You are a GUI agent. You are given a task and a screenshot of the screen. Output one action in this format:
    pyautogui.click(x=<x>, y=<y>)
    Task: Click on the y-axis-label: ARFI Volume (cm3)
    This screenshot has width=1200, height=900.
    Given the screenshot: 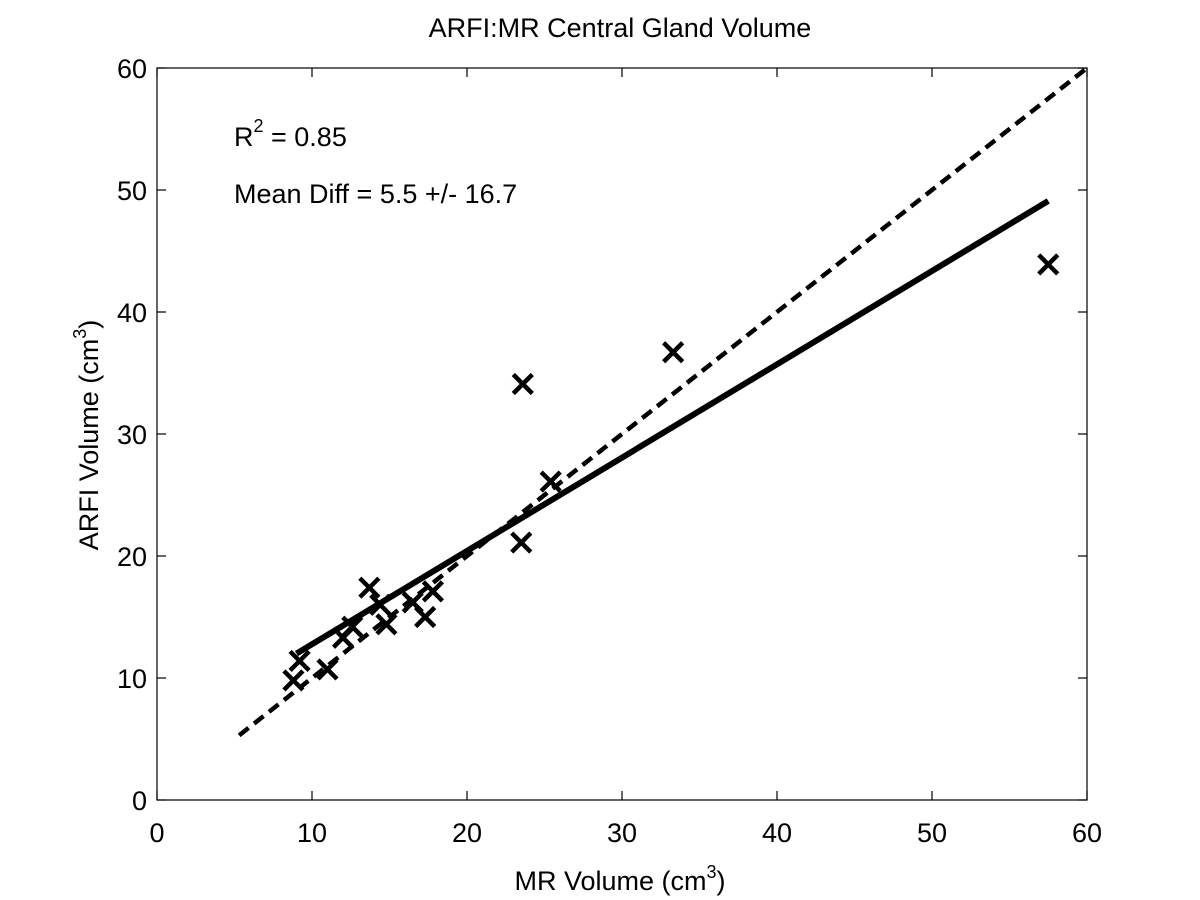 What is the action you would take?
    pyautogui.click(x=87, y=435)
    